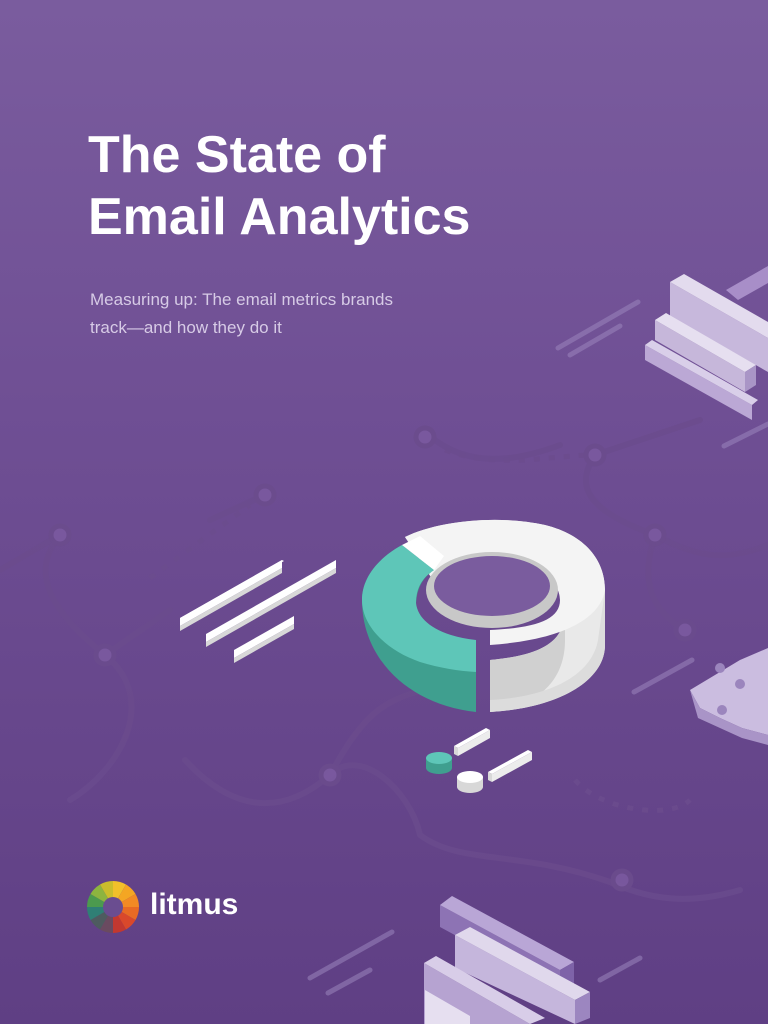  I want to click on title-line-2: Email Analytics, so click(279, 217).